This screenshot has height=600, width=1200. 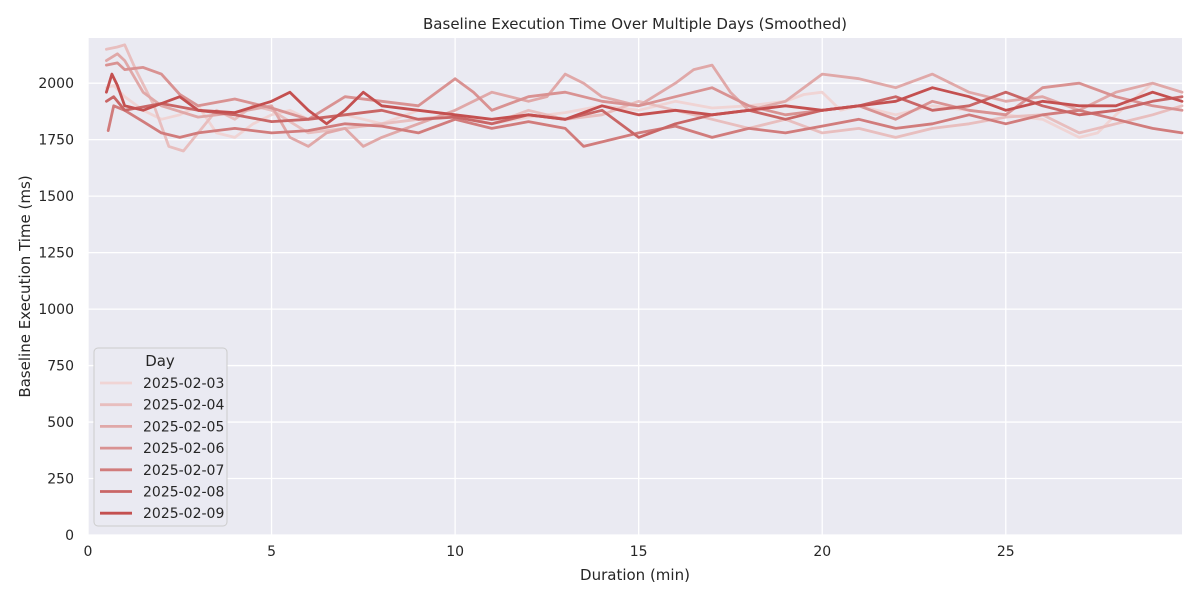 I want to click on legend-box, so click(x=160, y=437).